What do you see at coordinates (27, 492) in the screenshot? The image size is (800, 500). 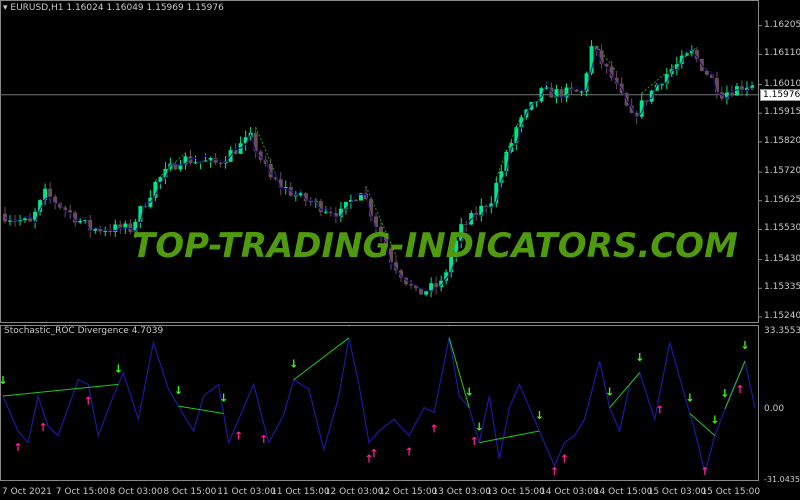 I see `time-tick: 7 Oct 2021` at bounding box center [27, 492].